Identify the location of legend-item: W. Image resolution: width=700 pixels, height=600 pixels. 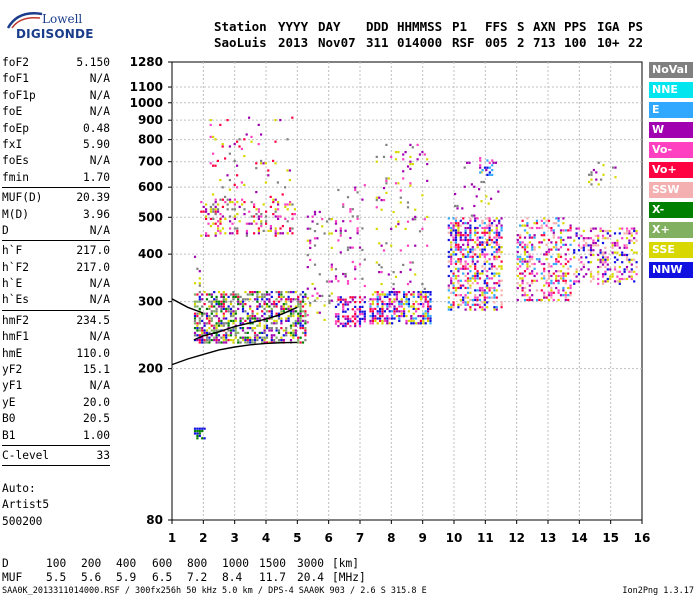
(671, 130).